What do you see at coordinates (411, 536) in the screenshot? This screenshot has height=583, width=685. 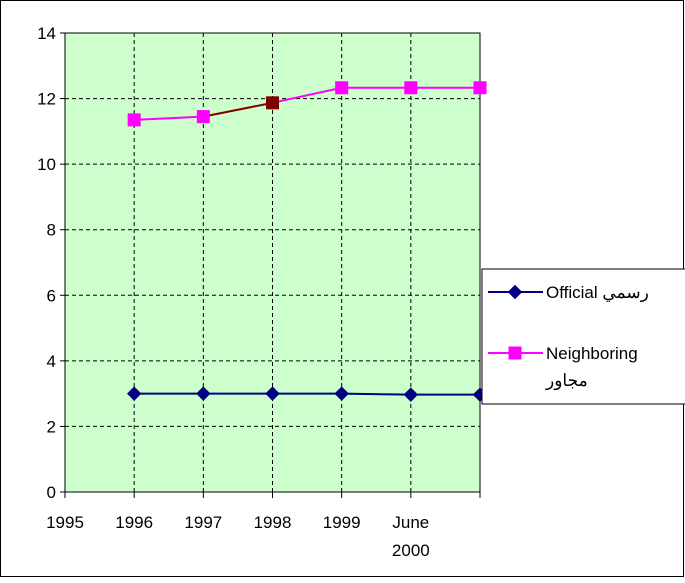 I see `x-tick-label: June 2000` at bounding box center [411, 536].